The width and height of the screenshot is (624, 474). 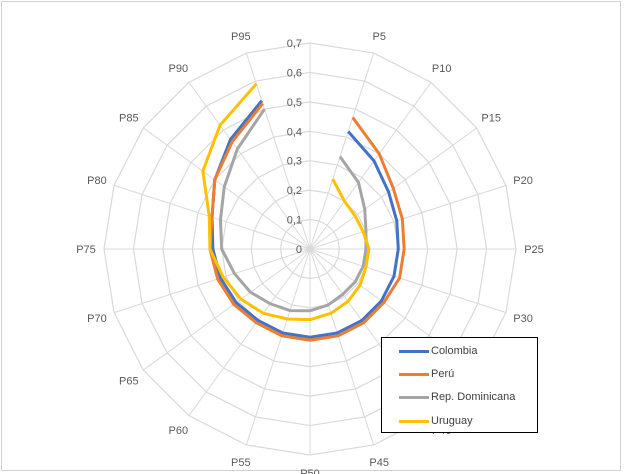 I want to click on legend-item-colombia: Colombia, so click(x=438, y=351).